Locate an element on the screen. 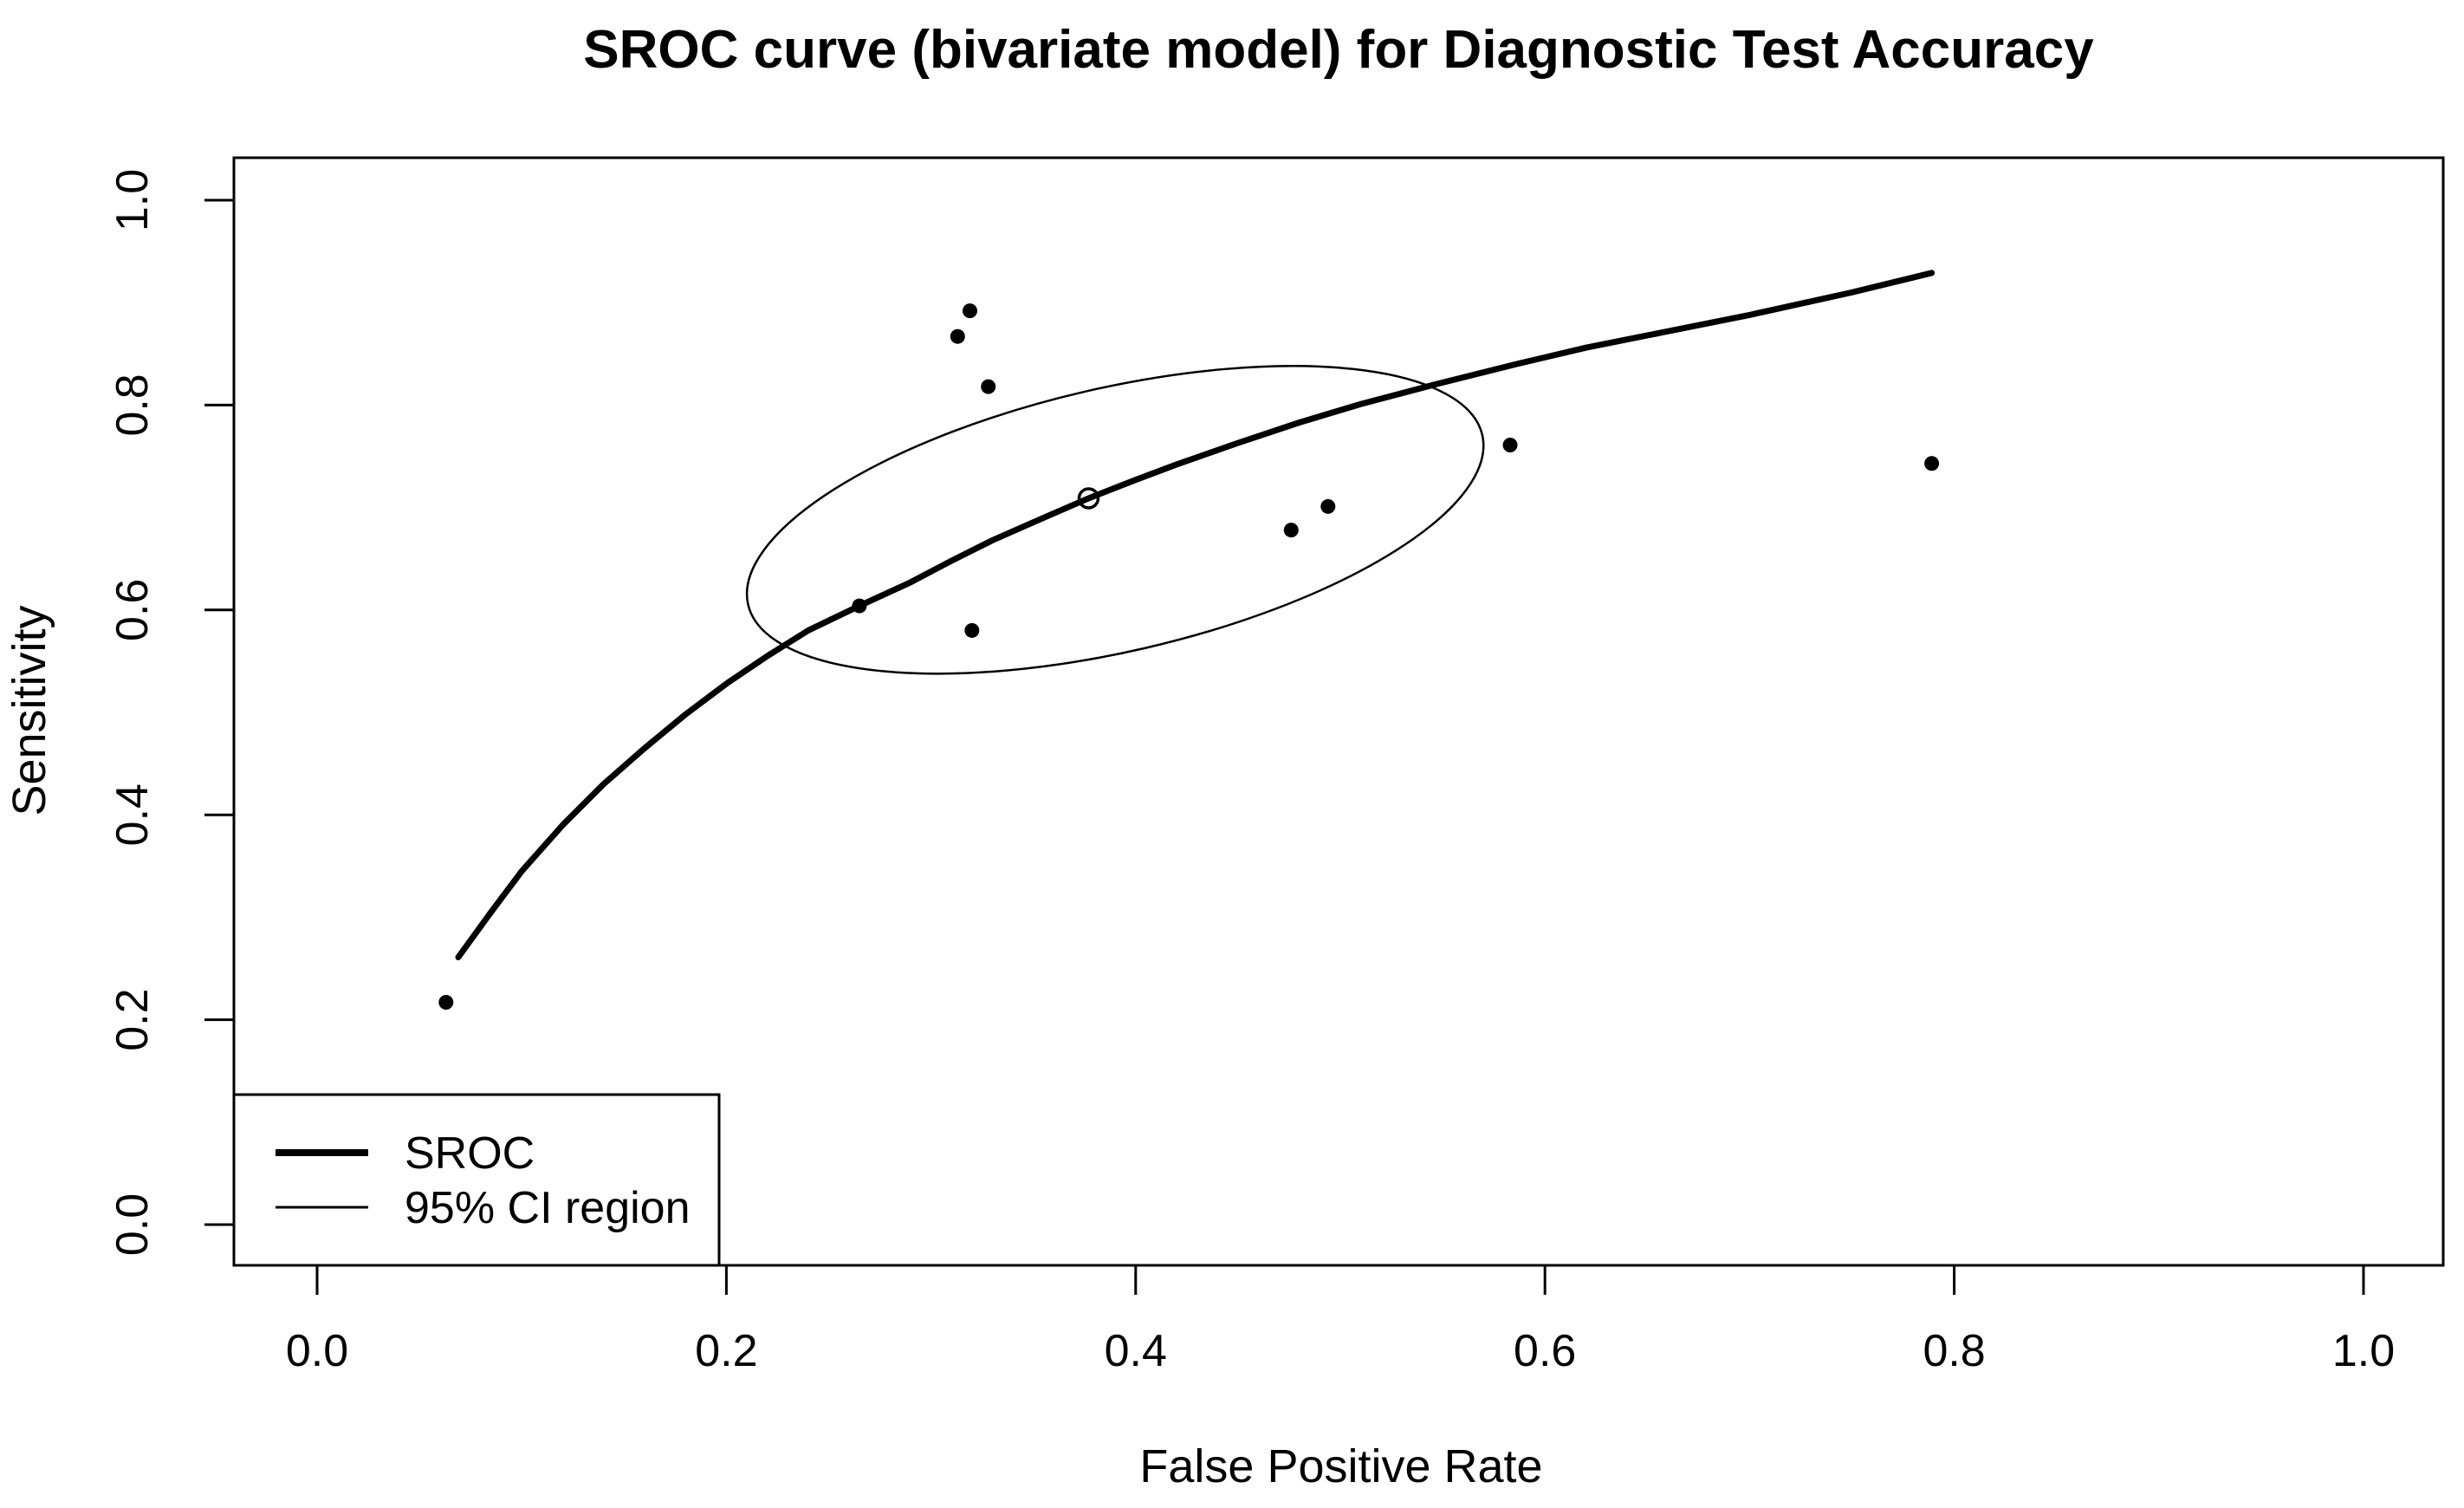  y-tick-label: 0.4 is located at coordinates (133, 814).